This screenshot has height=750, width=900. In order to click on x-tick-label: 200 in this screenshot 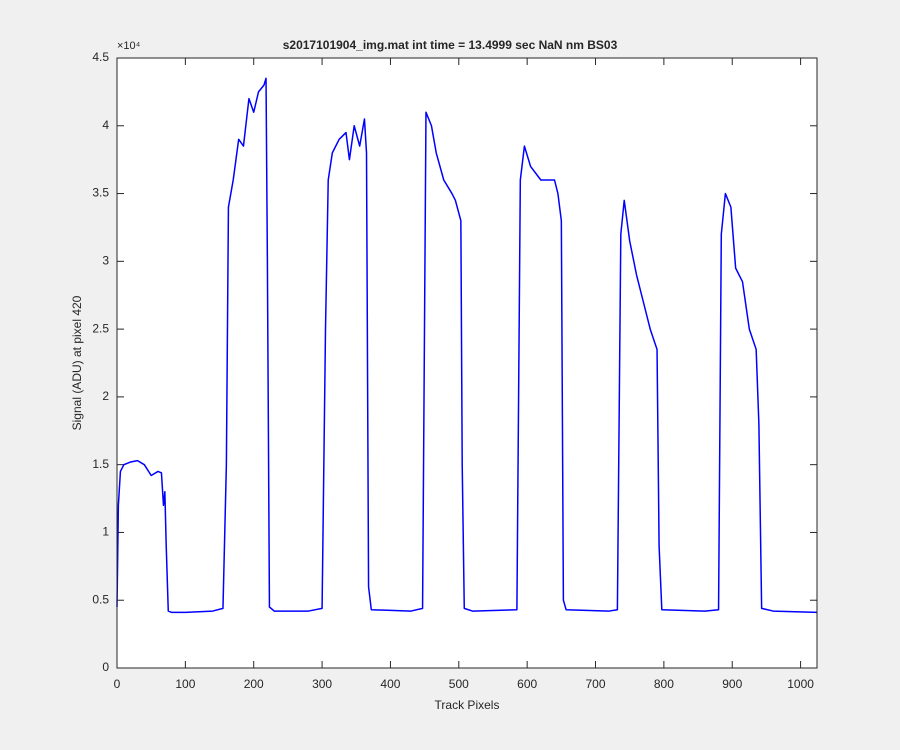, I will do `click(254, 684)`.